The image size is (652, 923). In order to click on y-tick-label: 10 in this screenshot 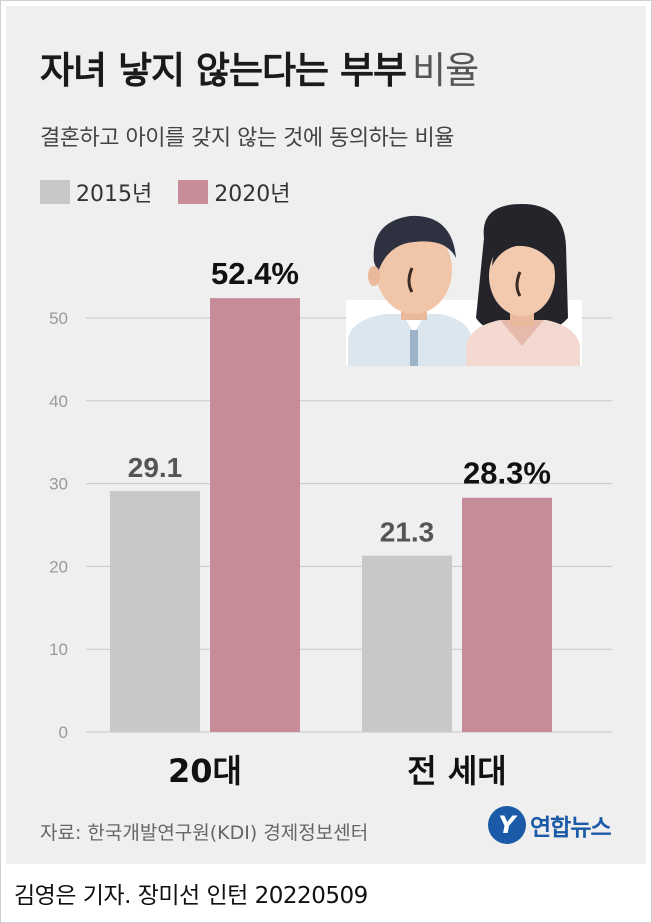, I will do `click(58, 649)`.